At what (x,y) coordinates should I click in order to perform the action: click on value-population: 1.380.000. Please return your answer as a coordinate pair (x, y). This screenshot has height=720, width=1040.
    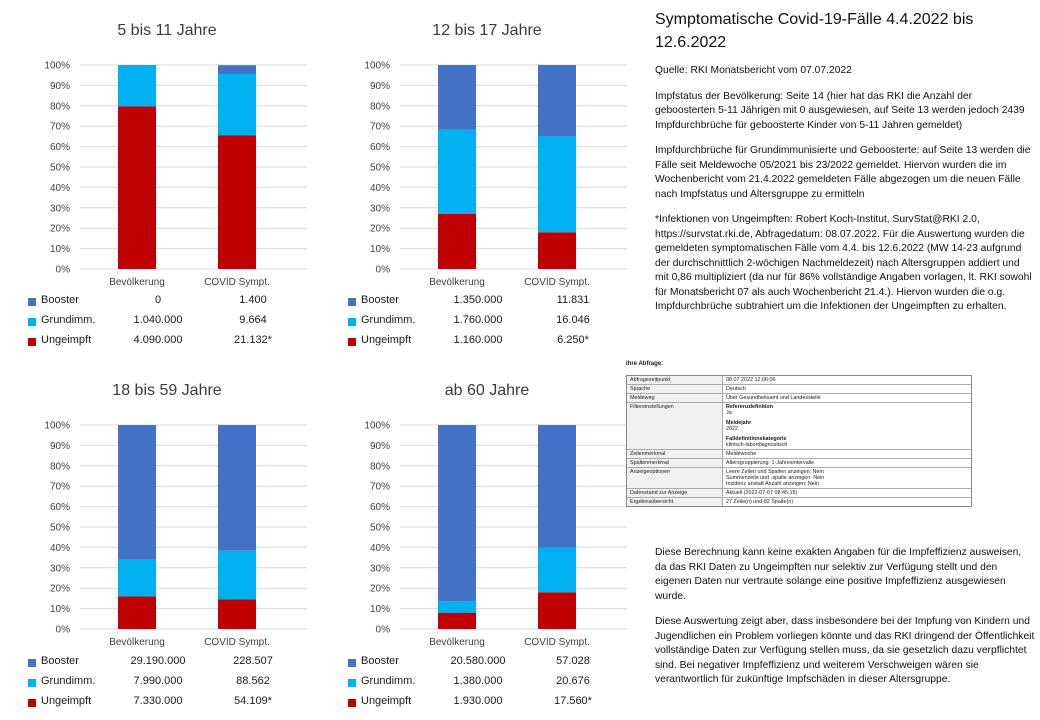
    Looking at the image, I should click on (478, 681).